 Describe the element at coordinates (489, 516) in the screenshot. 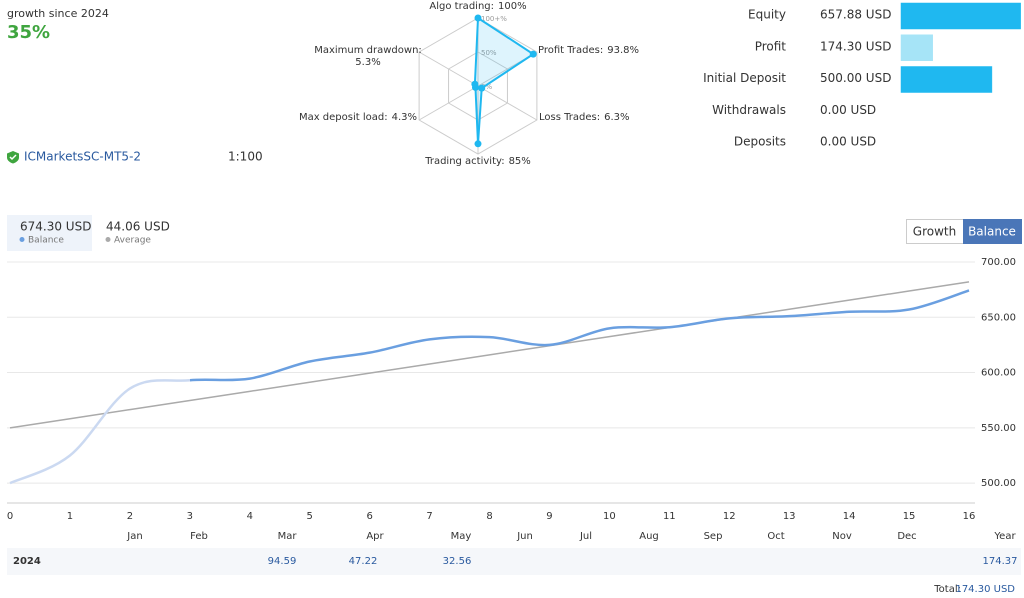

I see `x-tick-label: 8` at that location.